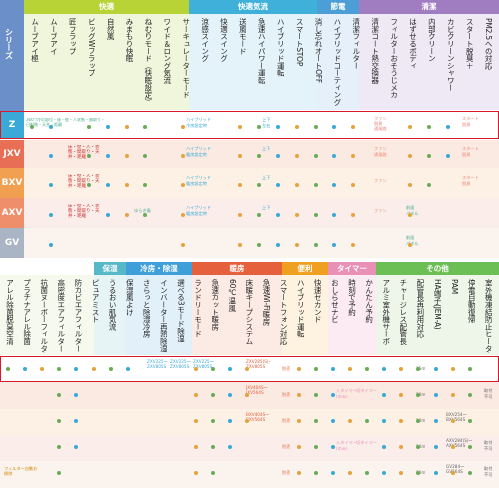 Image resolution: width=499 pixels, height=488 pixels. Describe the element at coordinates (488, 396) in the screenshot. I see `jxv-tori2: 不可` at that location.